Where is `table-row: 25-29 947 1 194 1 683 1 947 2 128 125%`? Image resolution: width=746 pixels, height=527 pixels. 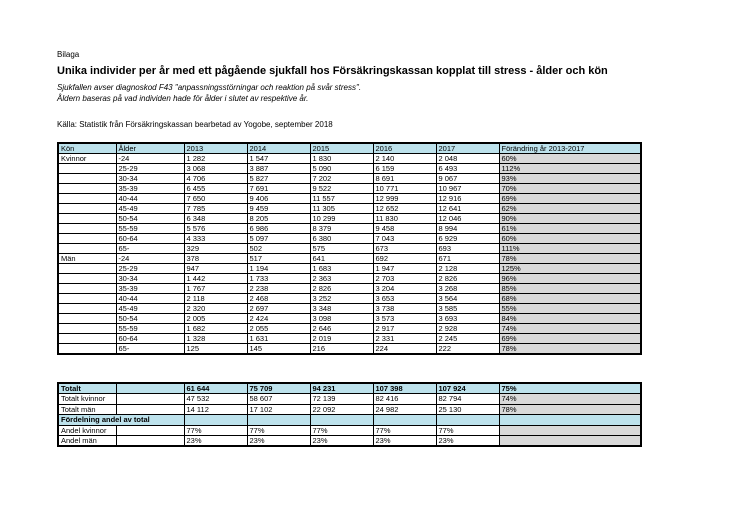 table-row: 25-29 947 1 194 1 683 1 947 2 128 125% is located at coordinates (349, 268).